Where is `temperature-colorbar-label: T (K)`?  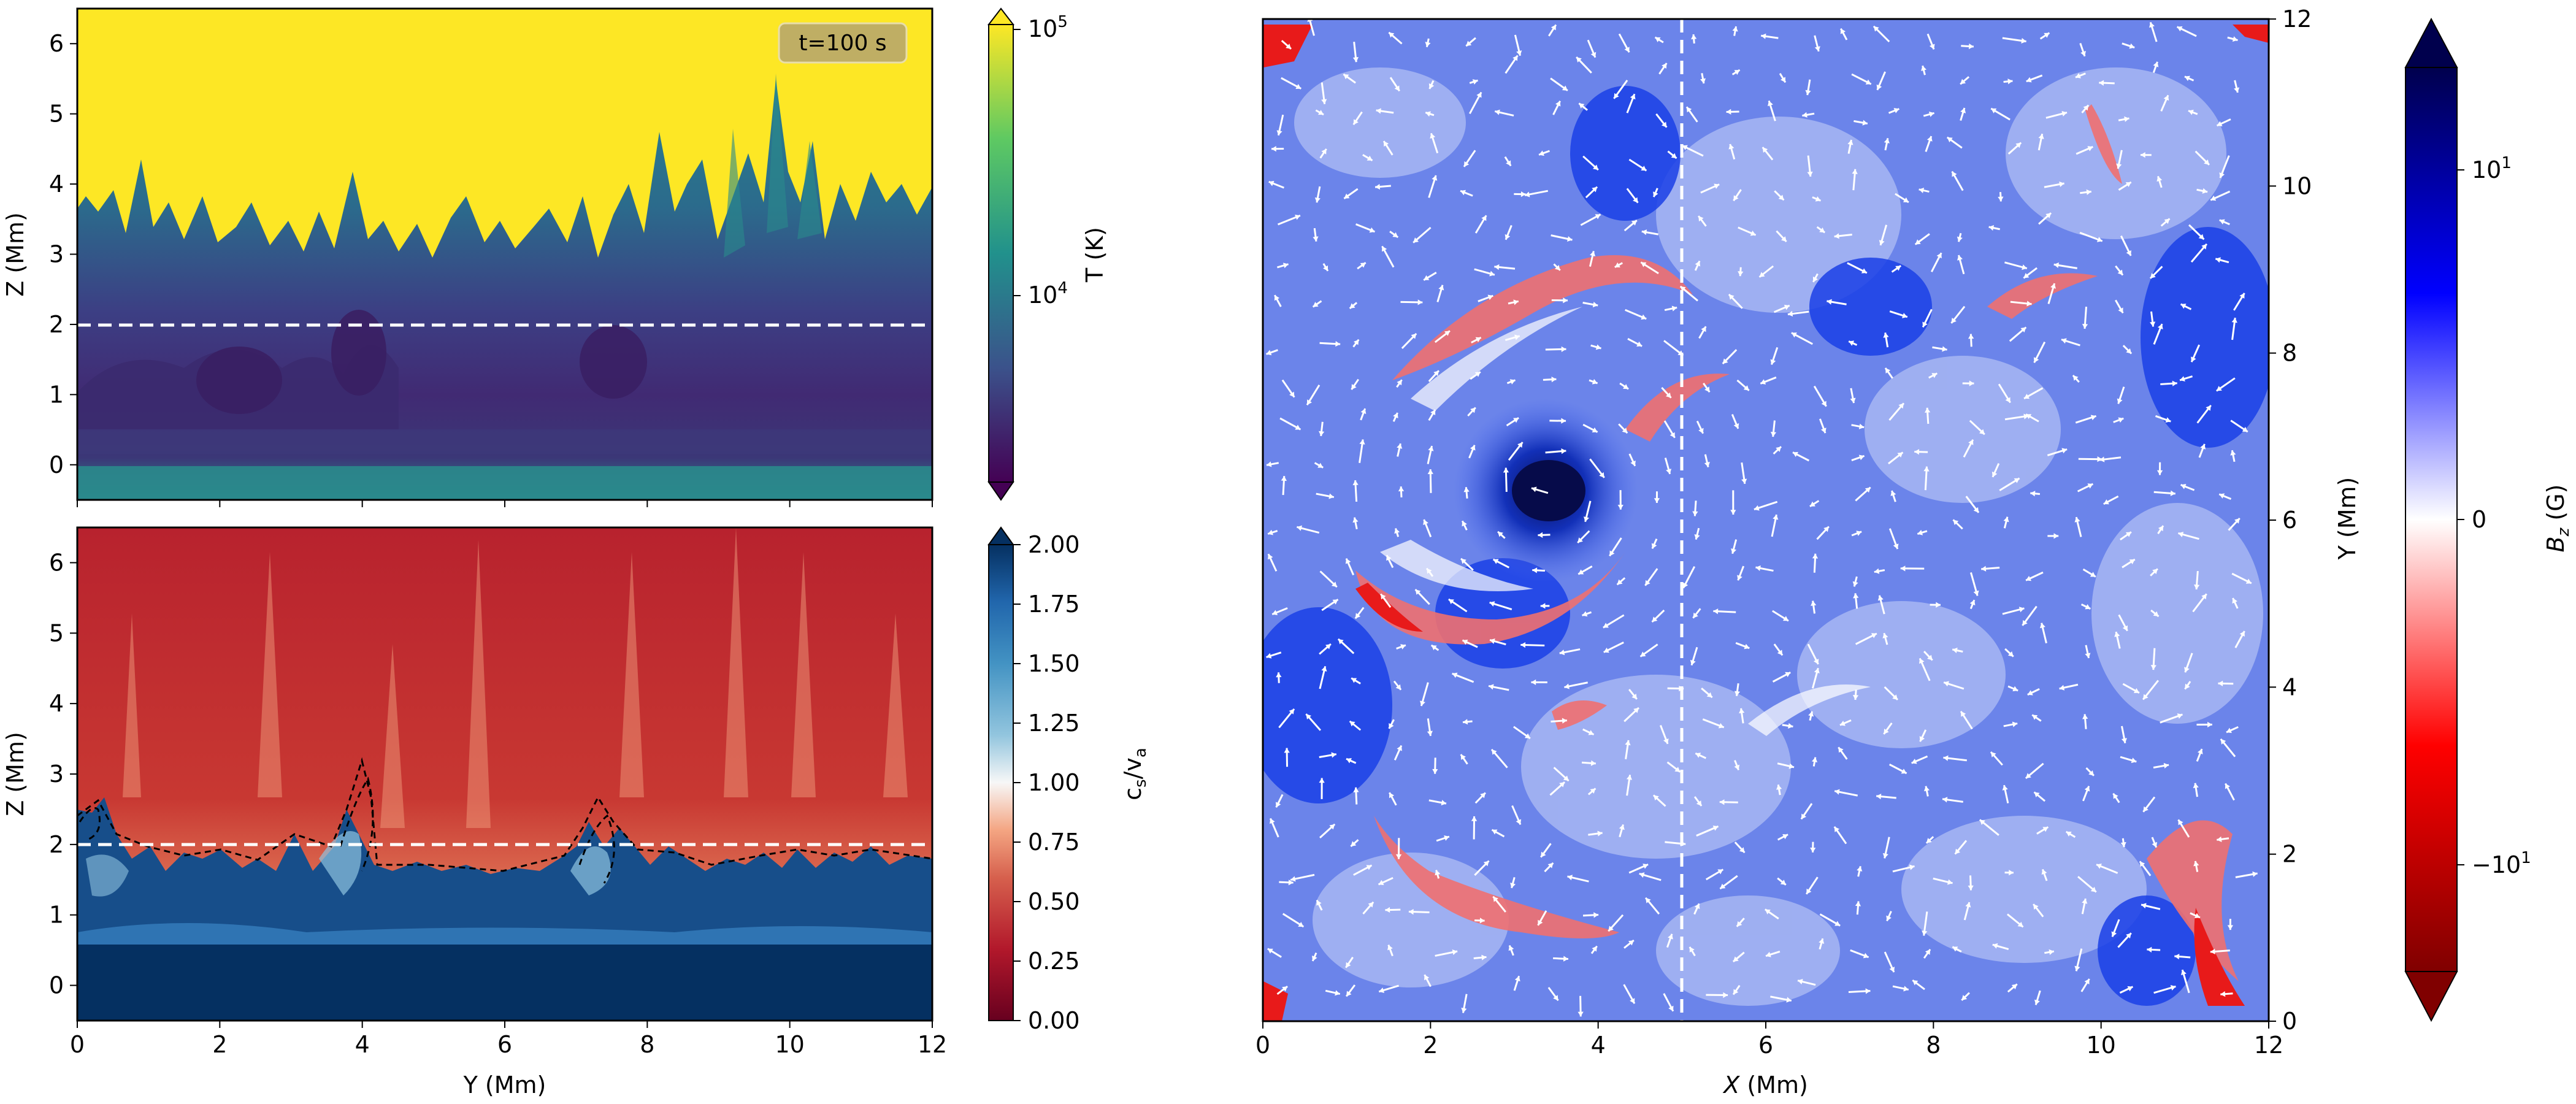 temperature-colorbar-label: T (K) is located at coordinates (1094, 255).